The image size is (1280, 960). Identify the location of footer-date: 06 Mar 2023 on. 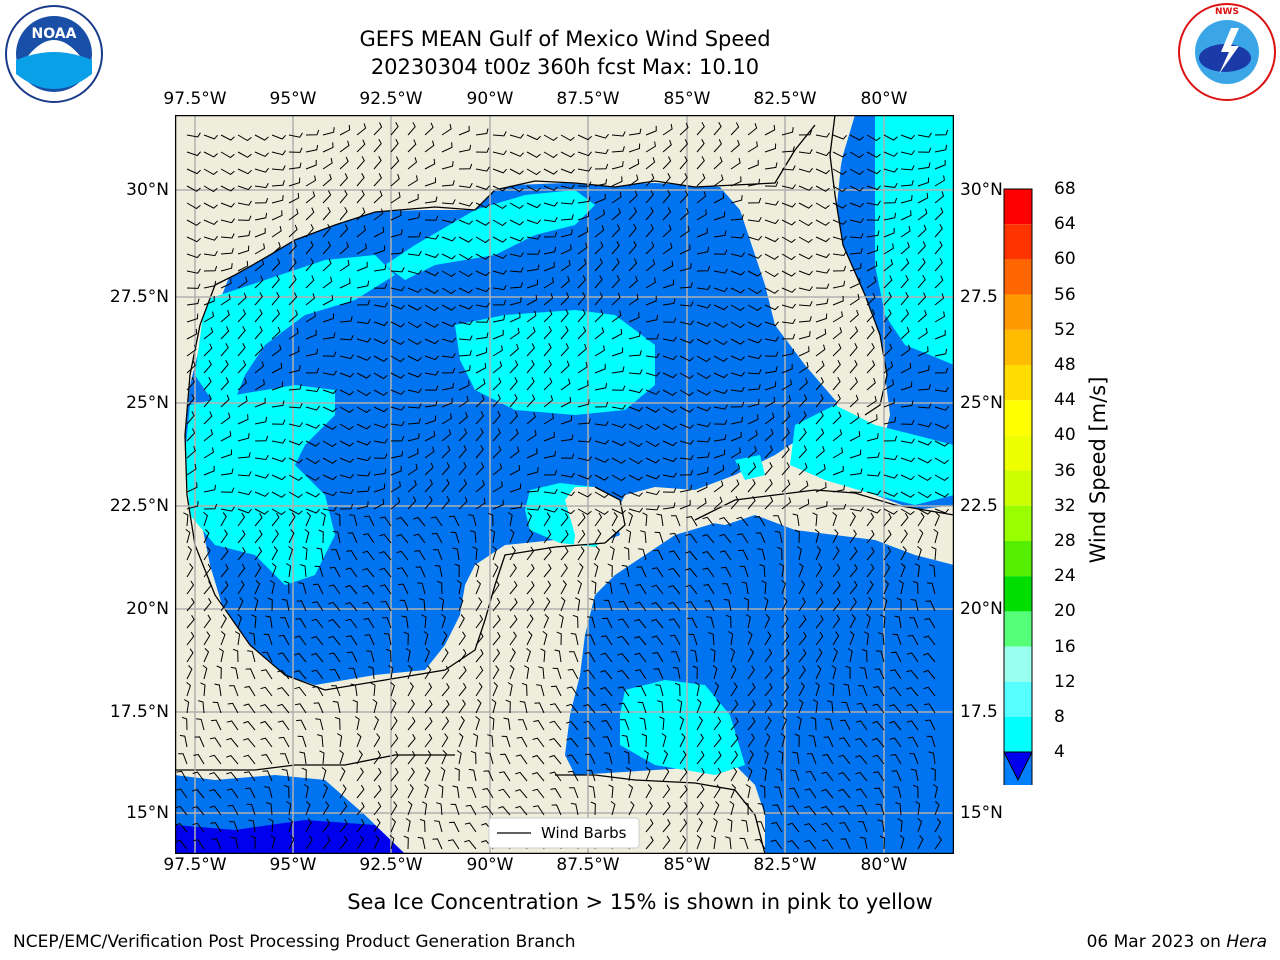
(1156, 942).